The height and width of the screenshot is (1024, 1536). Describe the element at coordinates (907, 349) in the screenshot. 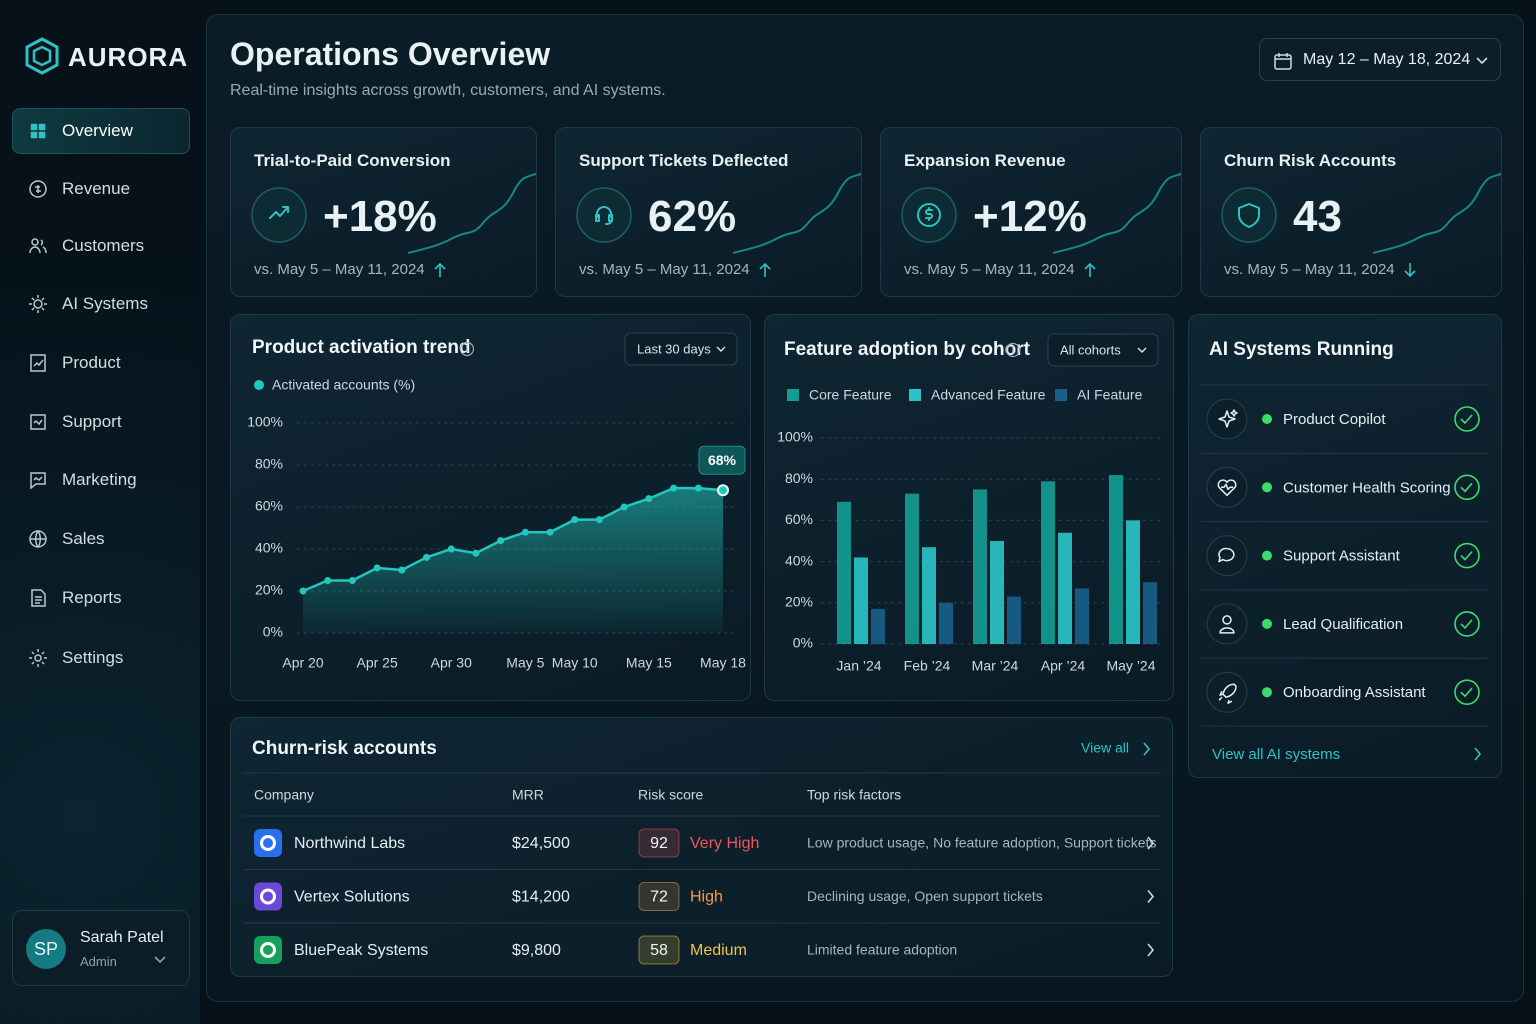

I see `chart-title: Feature adoption by cohort` at that location.